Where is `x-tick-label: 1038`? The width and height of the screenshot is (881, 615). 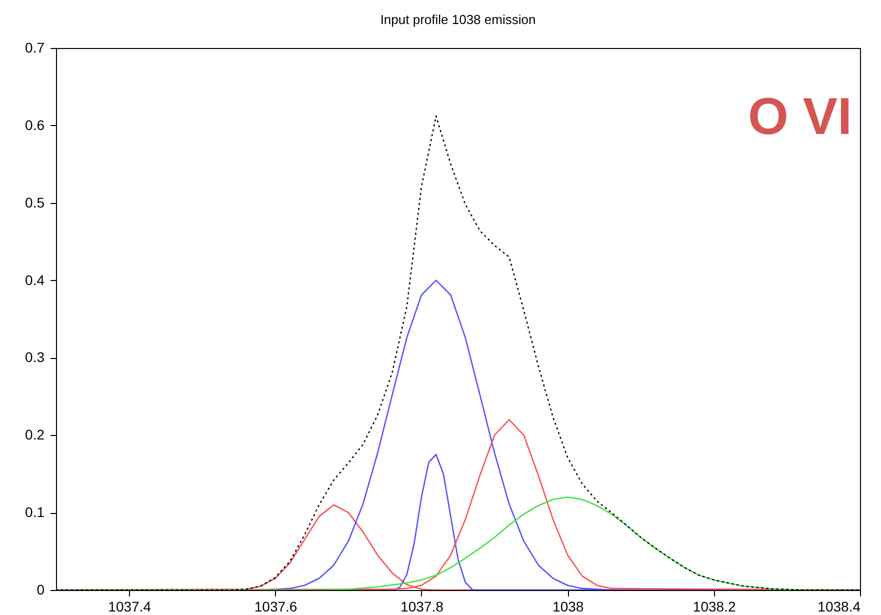 x-tick-label: 1038 is located at coordinates (568, 606).